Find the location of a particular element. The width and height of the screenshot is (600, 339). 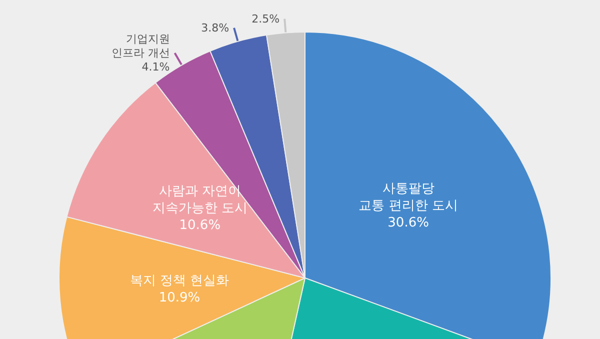

data-label: 30.6% is located at coordinates (408, 222).